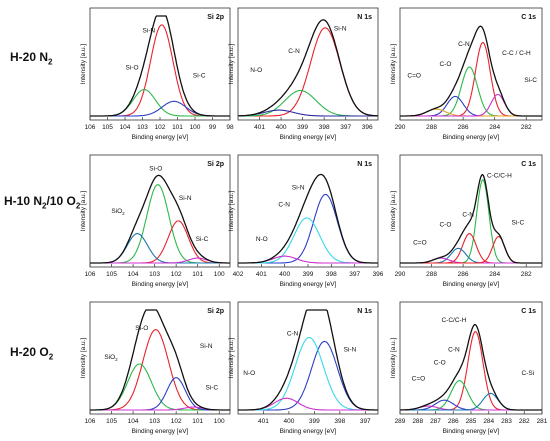  Describe the element at coordinates (400, 421) in the screenshot. I see `x-tick-label: 289` at that location.